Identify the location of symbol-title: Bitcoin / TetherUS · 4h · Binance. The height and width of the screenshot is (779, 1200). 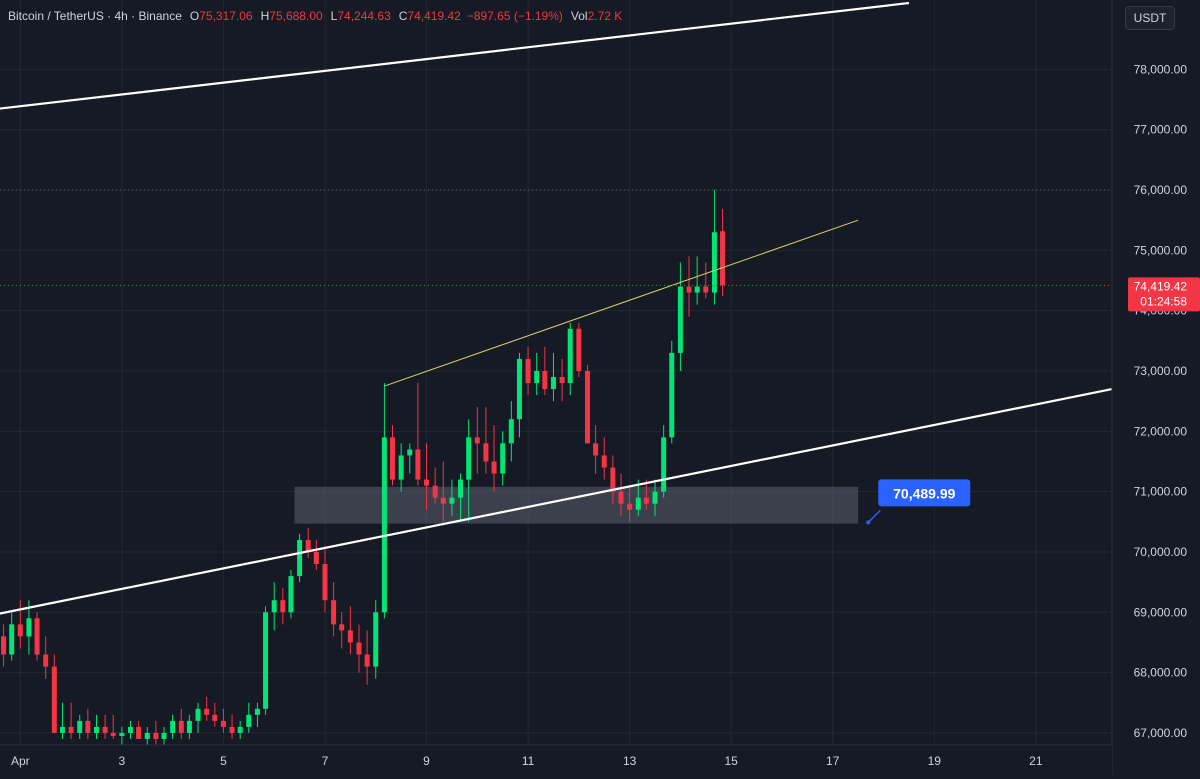
(95, 16).